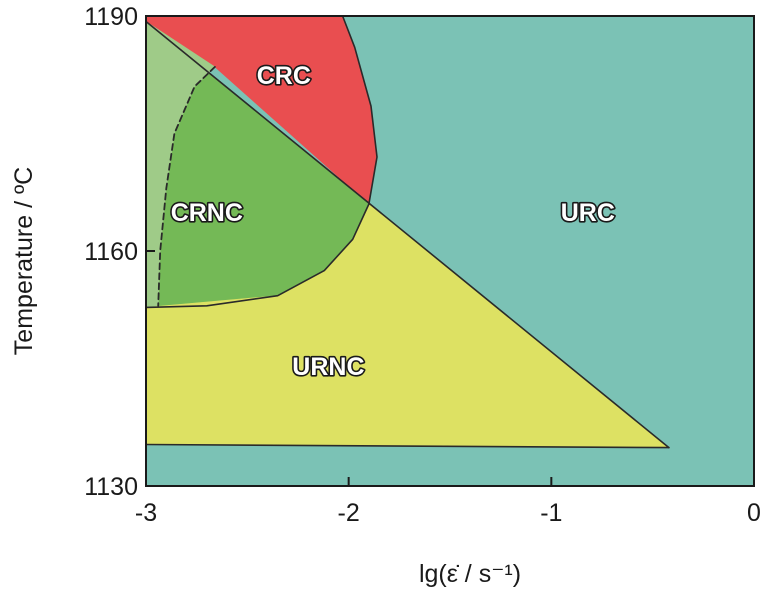 The width and height of the screenshot is (768, 598). I want to click on x-tick-label: -2, so click(349, 513).